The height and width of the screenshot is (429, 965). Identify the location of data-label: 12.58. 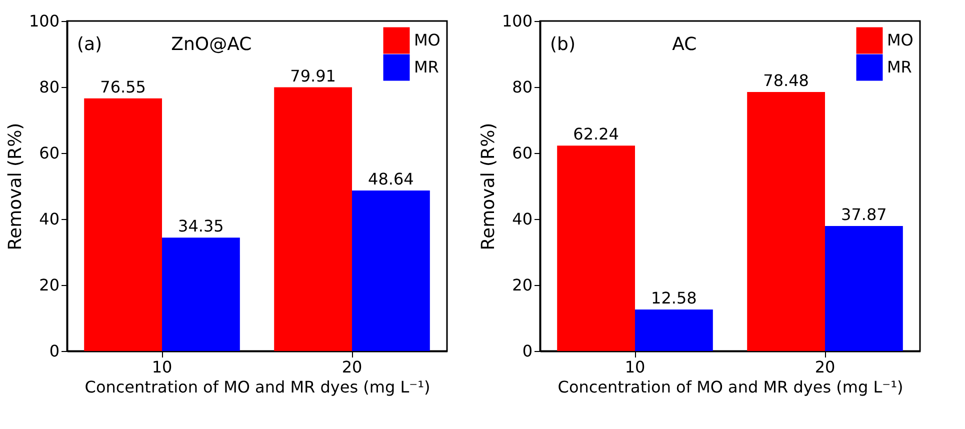
(674, 298).